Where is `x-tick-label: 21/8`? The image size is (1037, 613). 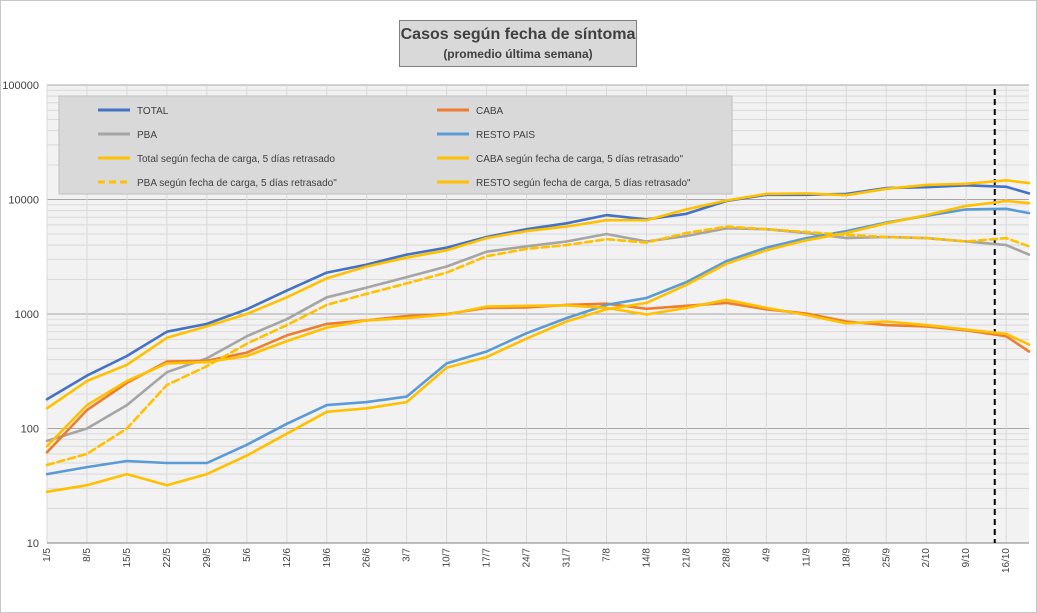 x-tick-label: 21/8 is located at coordinates (686, 558).